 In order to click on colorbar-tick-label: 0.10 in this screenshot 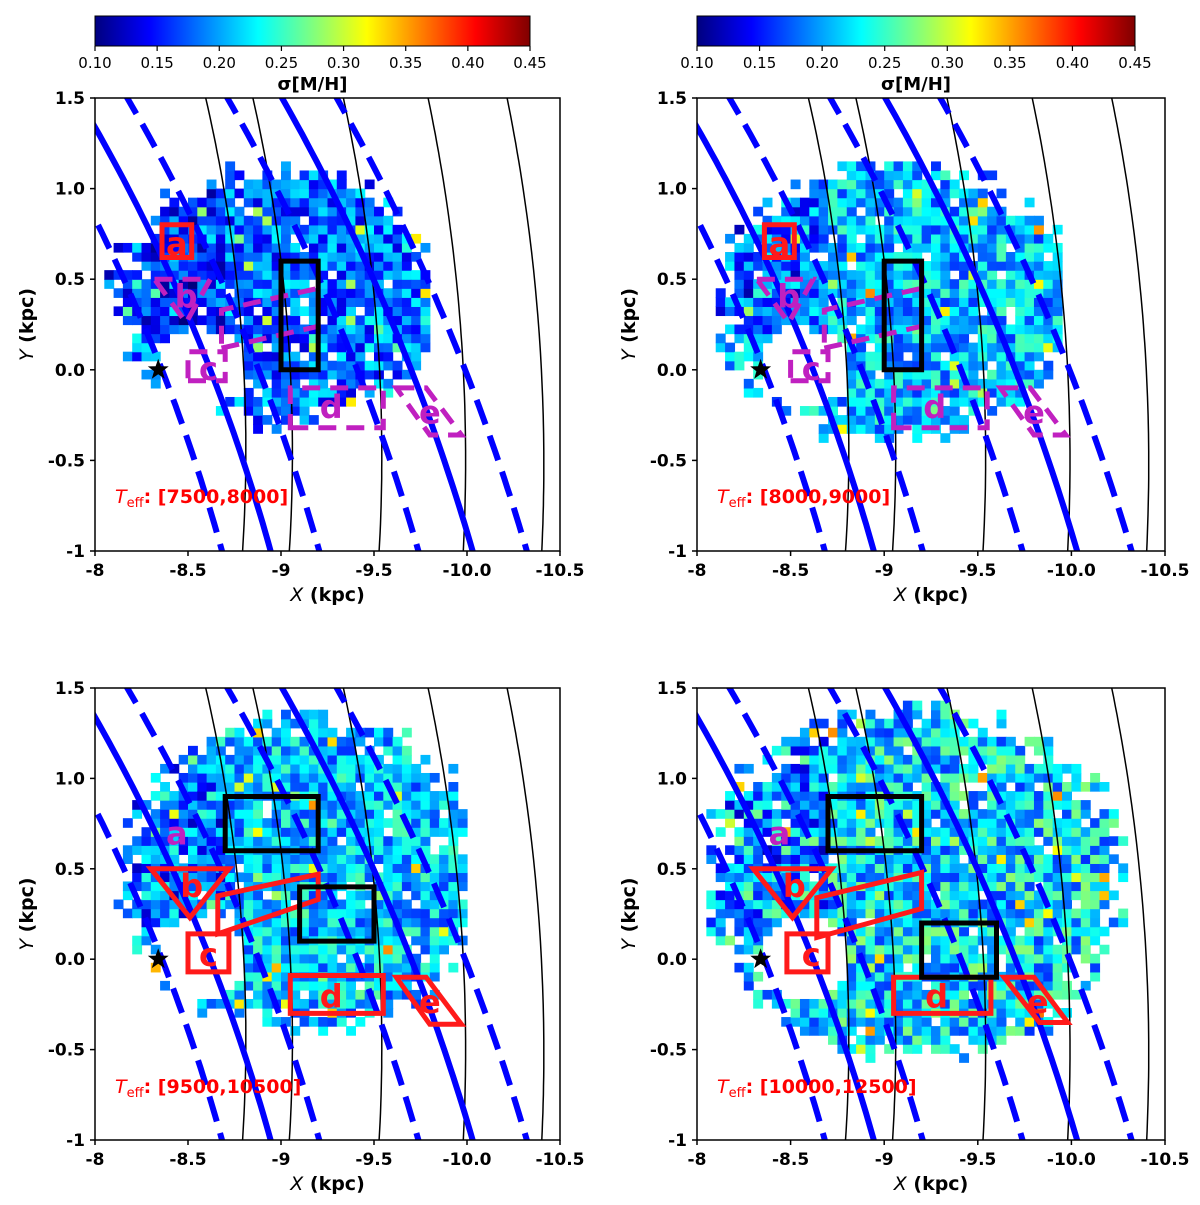, I will do `click(696, 63)`.